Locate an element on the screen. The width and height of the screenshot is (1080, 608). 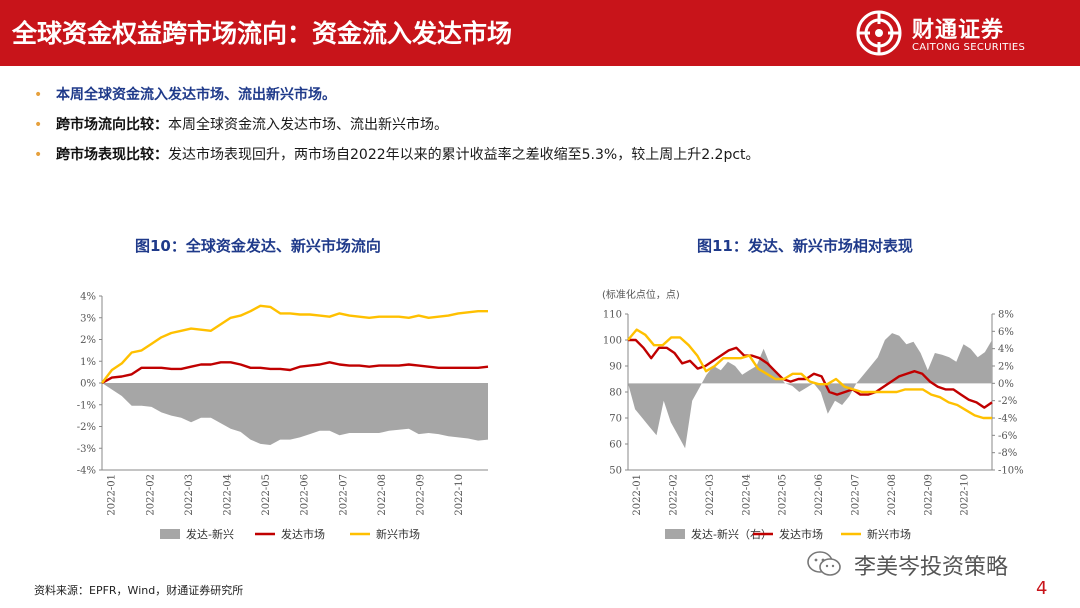
y-right-tick-label: 0% is located at coordinates (1006, 384).